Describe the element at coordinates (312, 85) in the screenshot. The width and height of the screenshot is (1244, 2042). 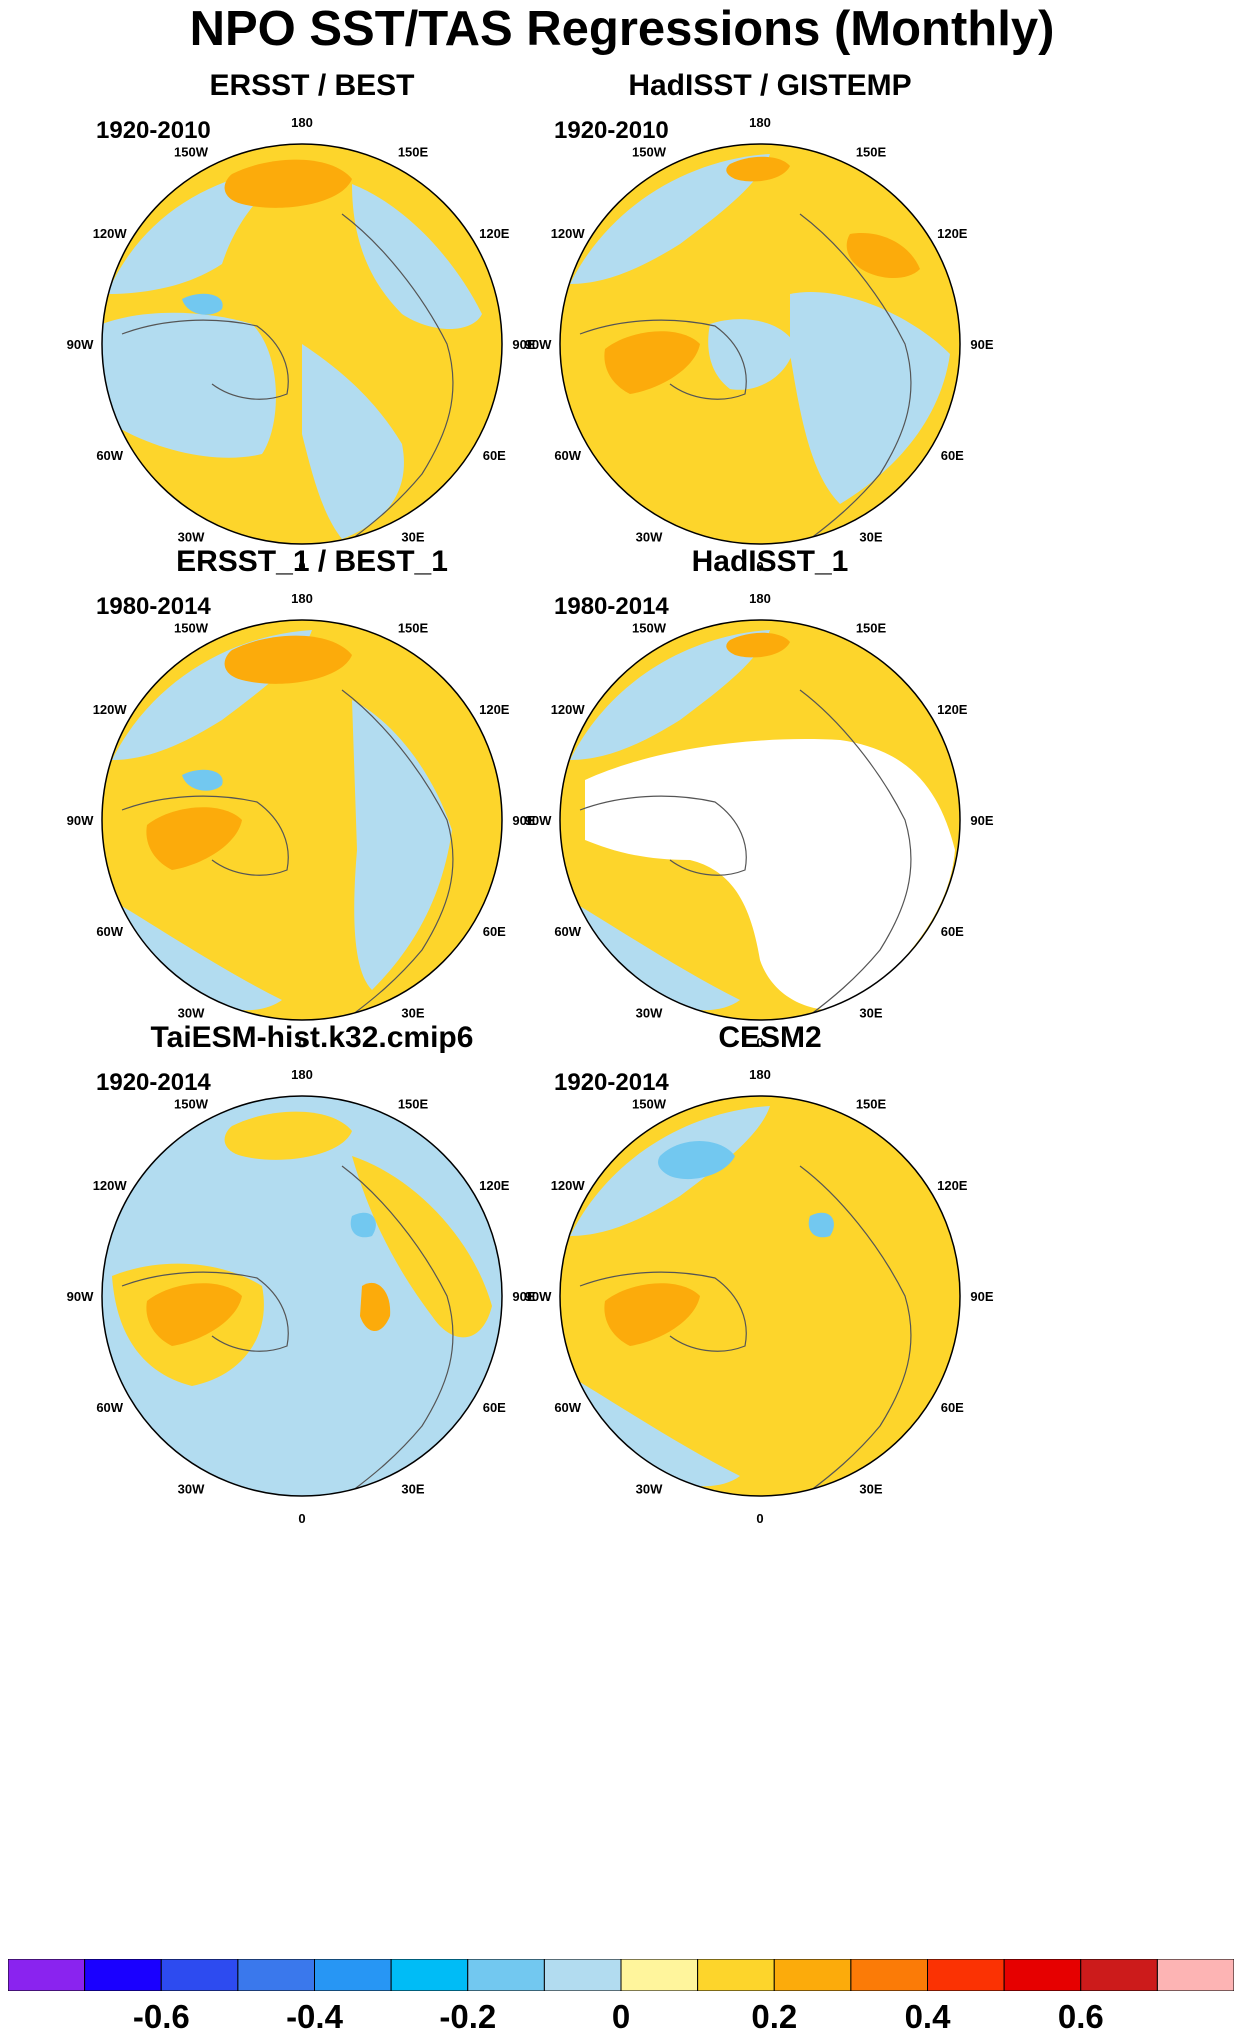
I see `panel-title: ERSST / BEST` at that location.